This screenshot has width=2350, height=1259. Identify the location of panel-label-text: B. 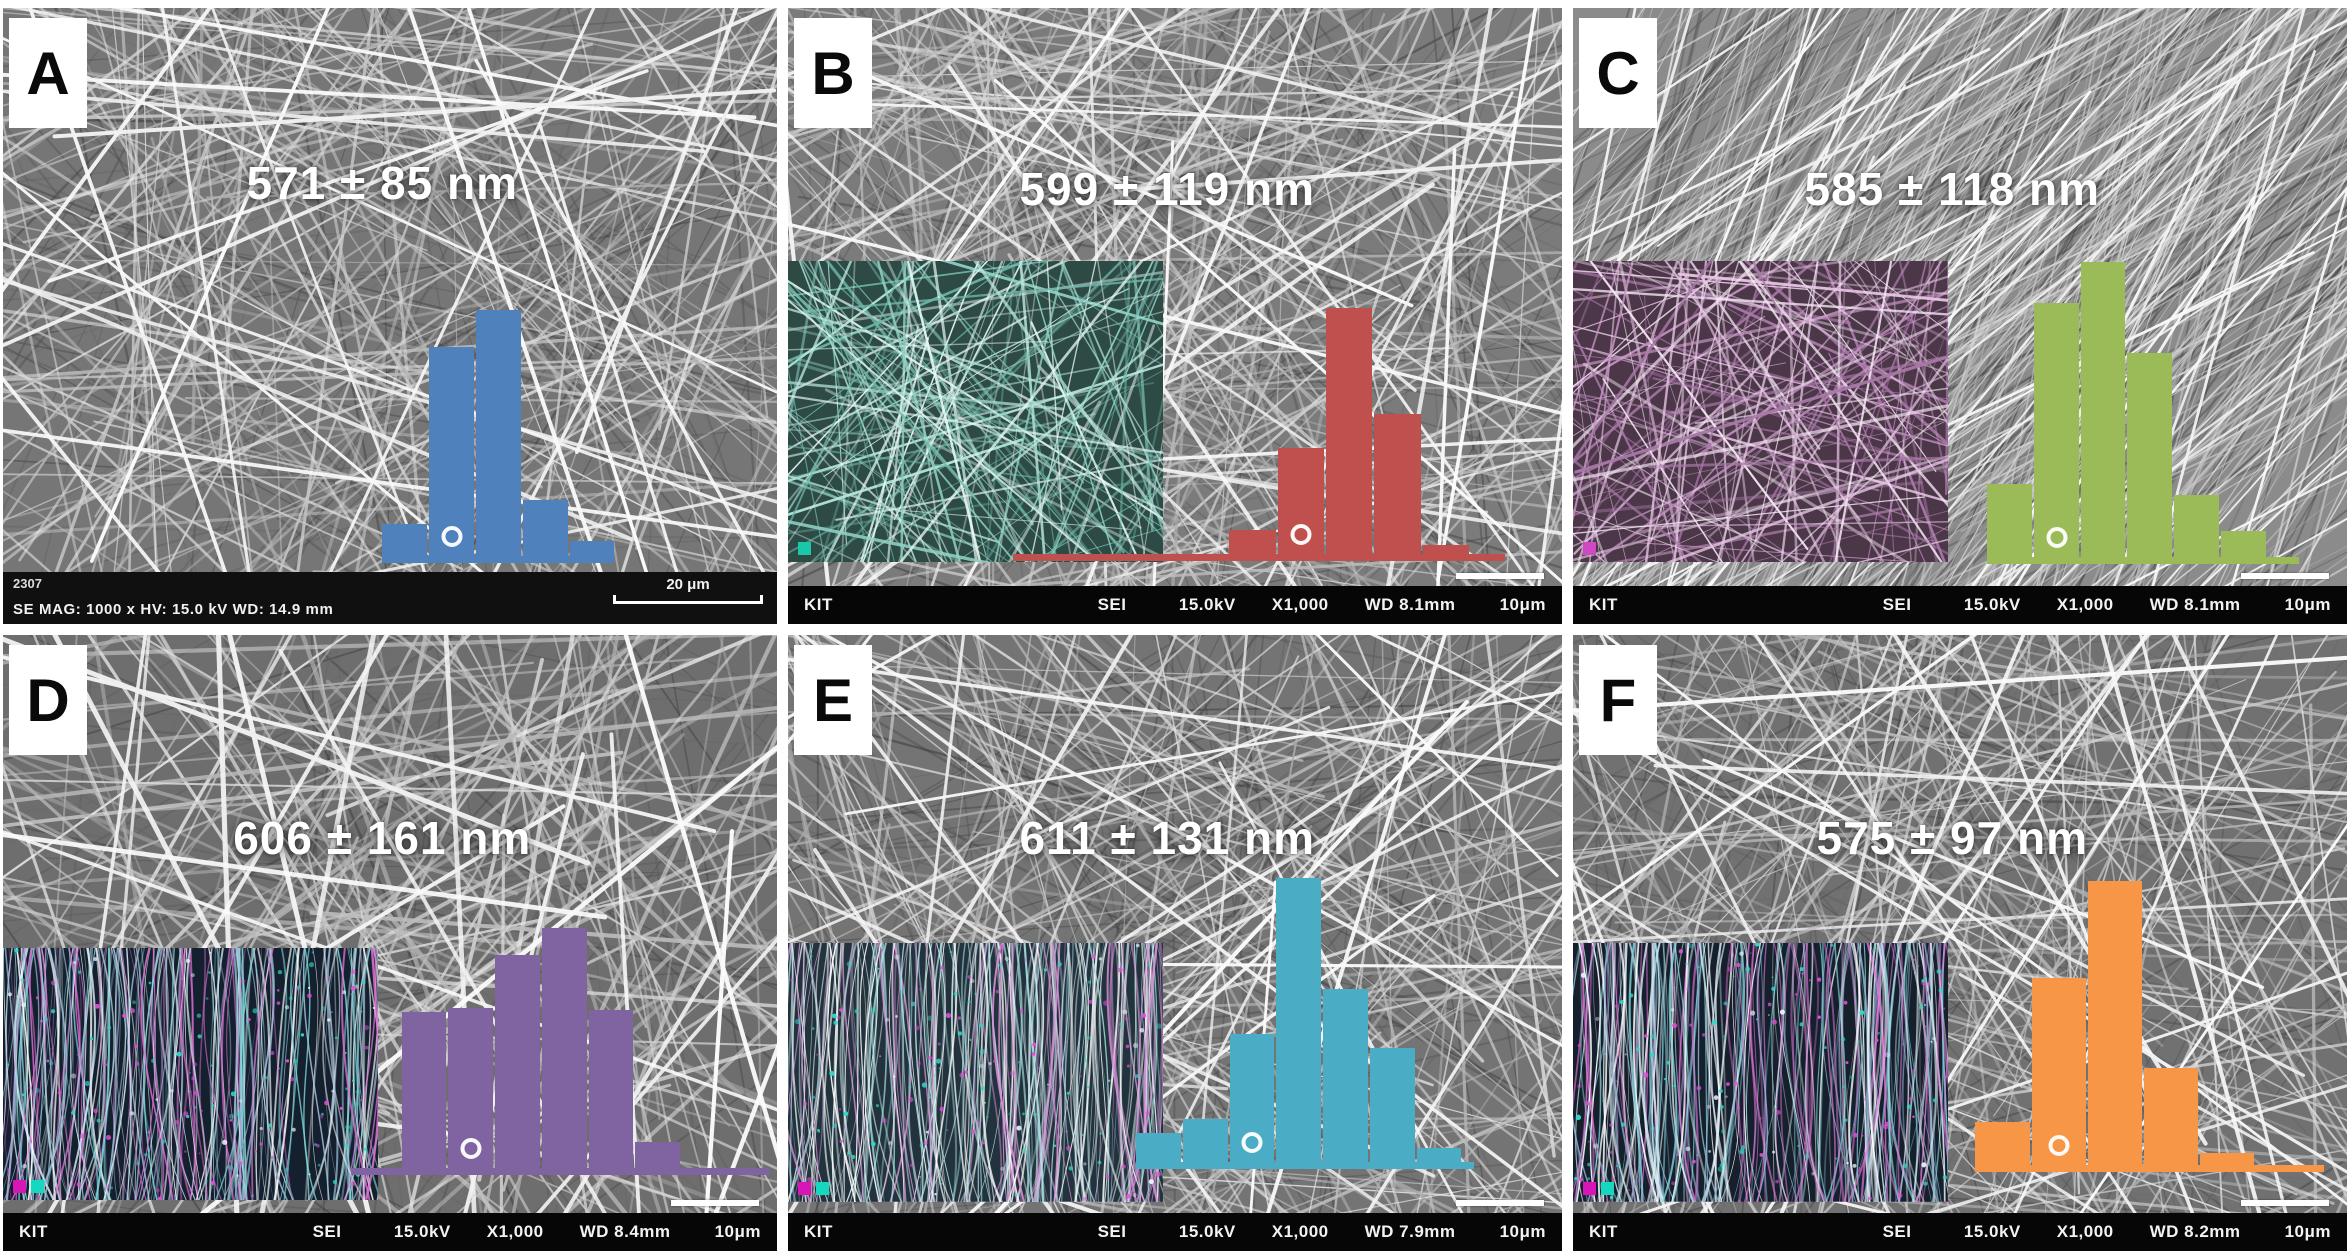
(833, 73).